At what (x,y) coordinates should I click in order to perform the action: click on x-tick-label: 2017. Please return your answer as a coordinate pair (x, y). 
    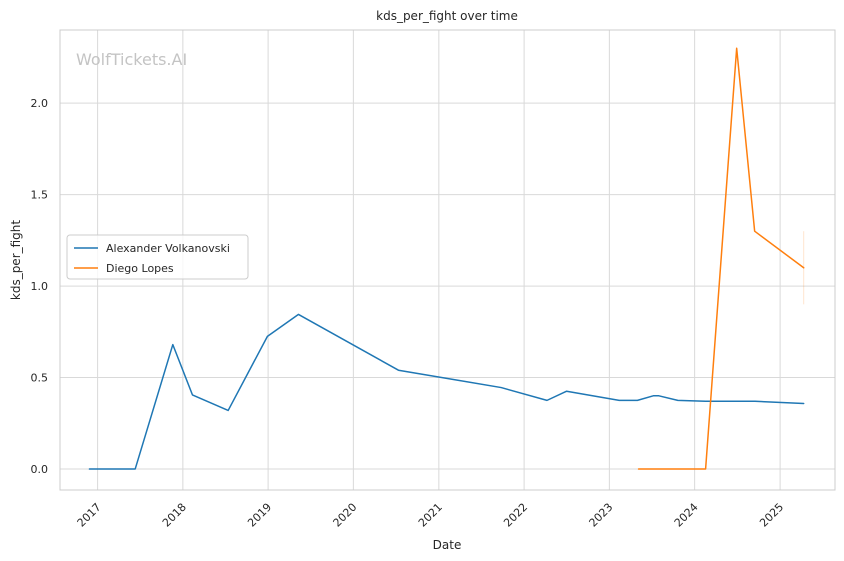
    Looking at the image, I should click on (89, 515).